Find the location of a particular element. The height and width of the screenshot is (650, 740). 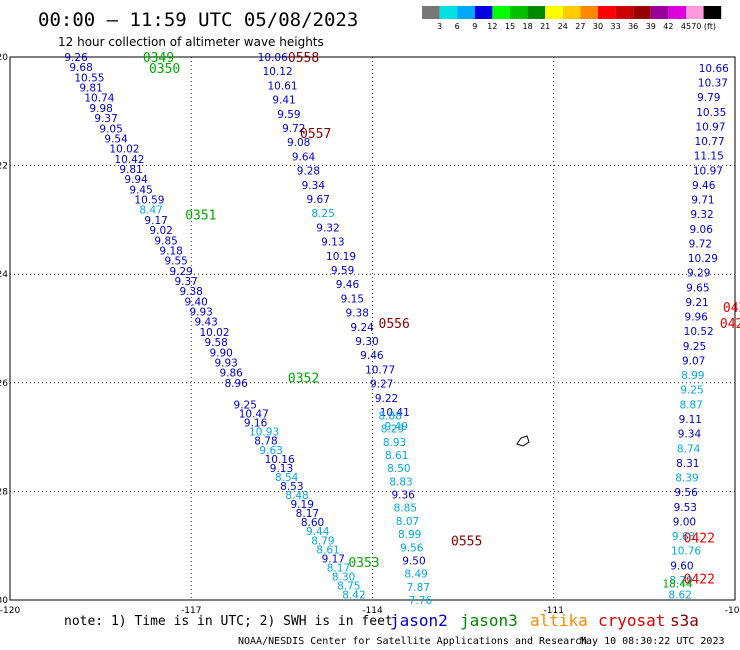

wave-height-value: 9.32 is located at coordinates (701, 215).